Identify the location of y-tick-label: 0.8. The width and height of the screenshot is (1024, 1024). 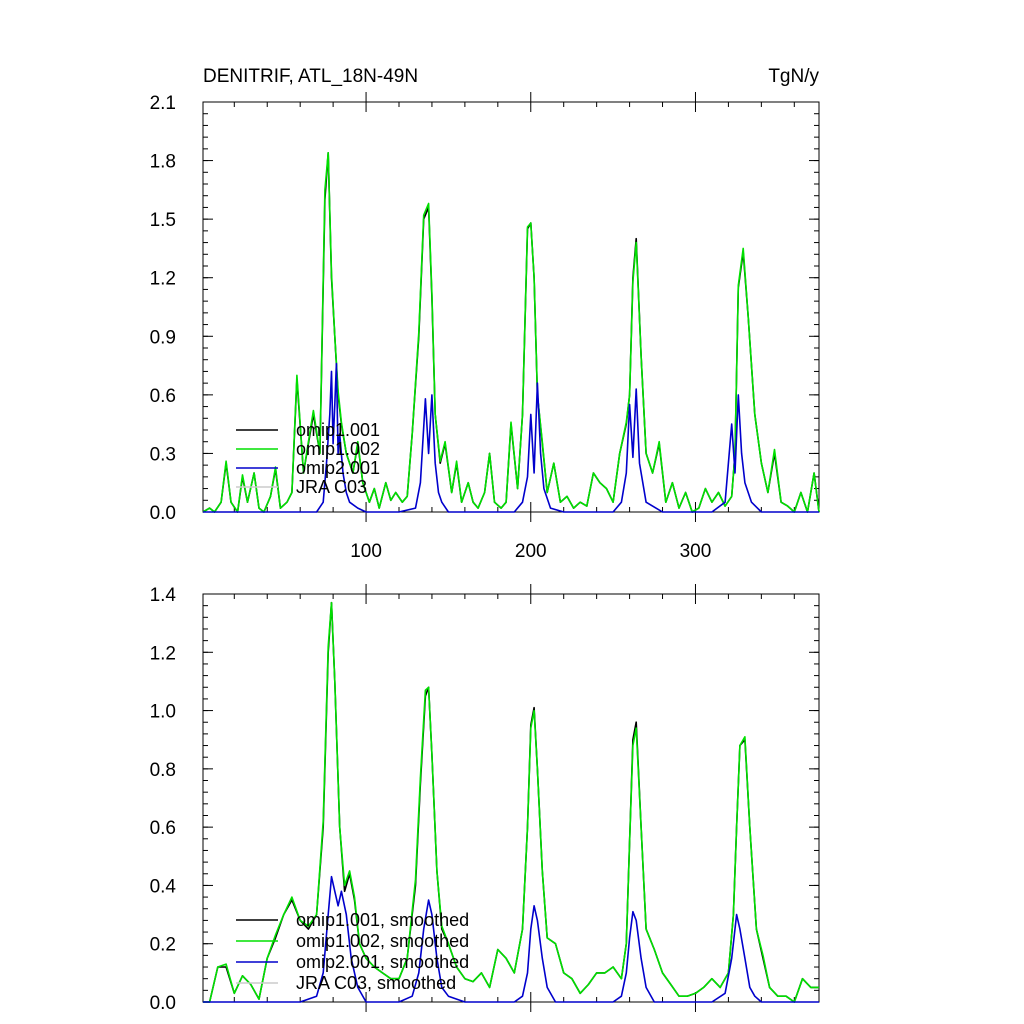
(163, 770).